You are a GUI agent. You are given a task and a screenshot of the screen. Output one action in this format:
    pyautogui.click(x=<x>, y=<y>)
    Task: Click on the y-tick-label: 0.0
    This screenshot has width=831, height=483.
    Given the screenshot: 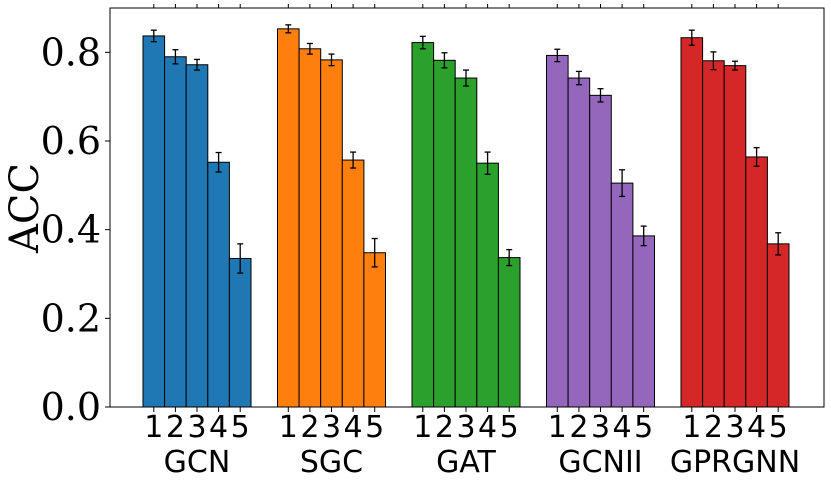 What is the action you would take?
    pyautogui.click(x=71, y=407)
    